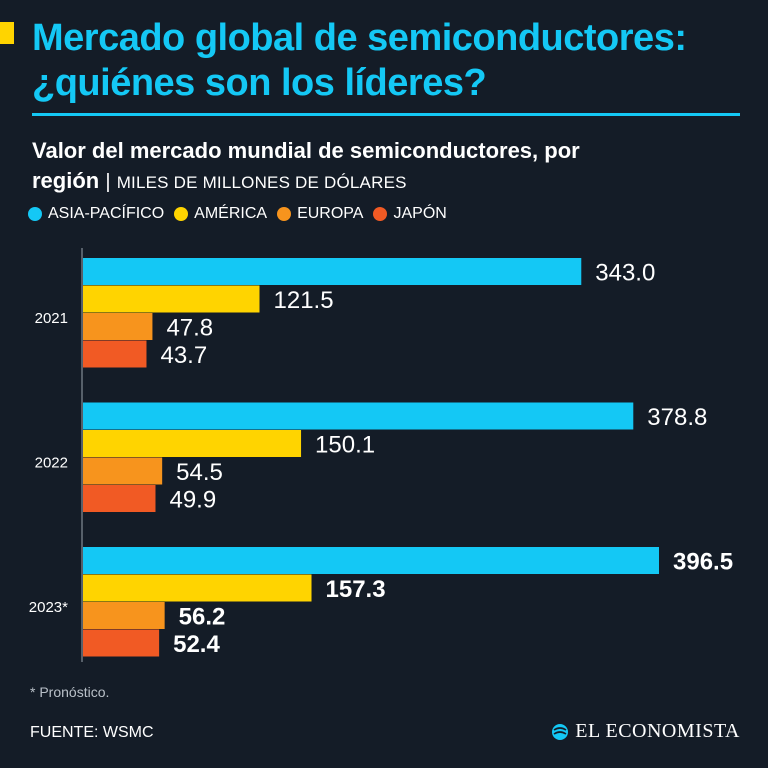  I want to click on footnote: * Pronóstico., so click(70, 692).